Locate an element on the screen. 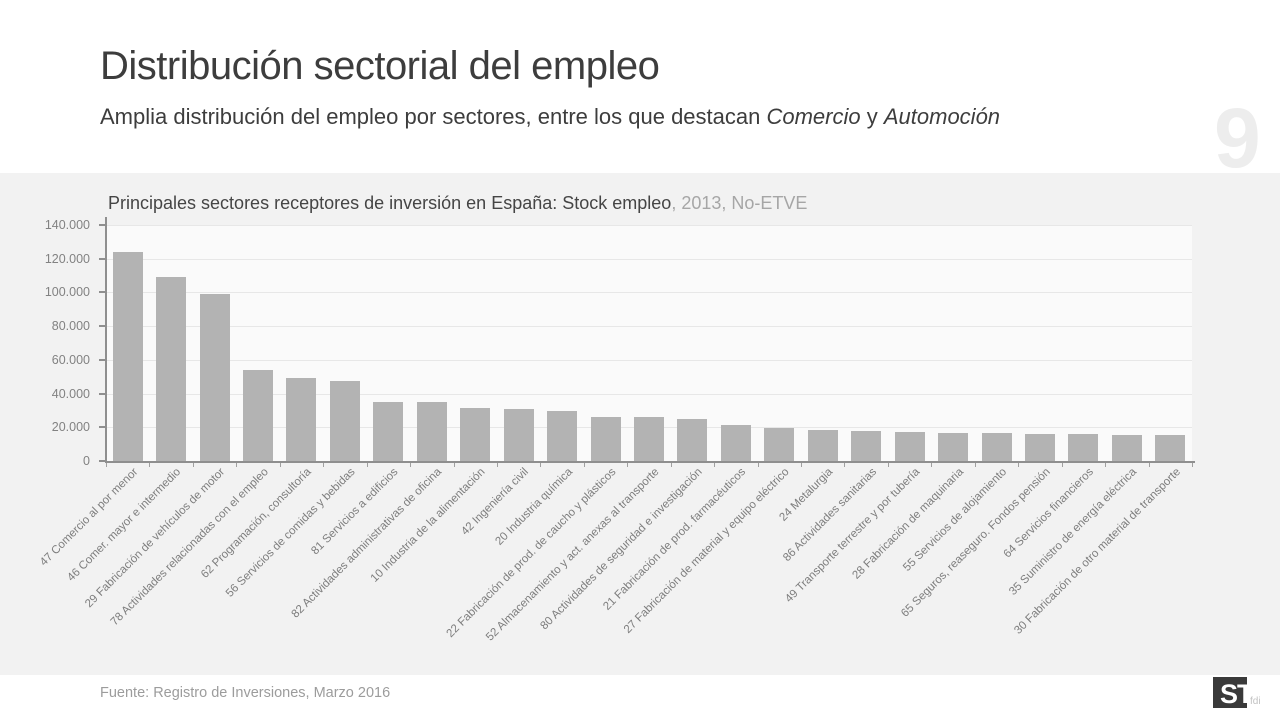 This screenshot has width=1280, height=720. logo-mark: ST is located at coordinates (1237, 694).